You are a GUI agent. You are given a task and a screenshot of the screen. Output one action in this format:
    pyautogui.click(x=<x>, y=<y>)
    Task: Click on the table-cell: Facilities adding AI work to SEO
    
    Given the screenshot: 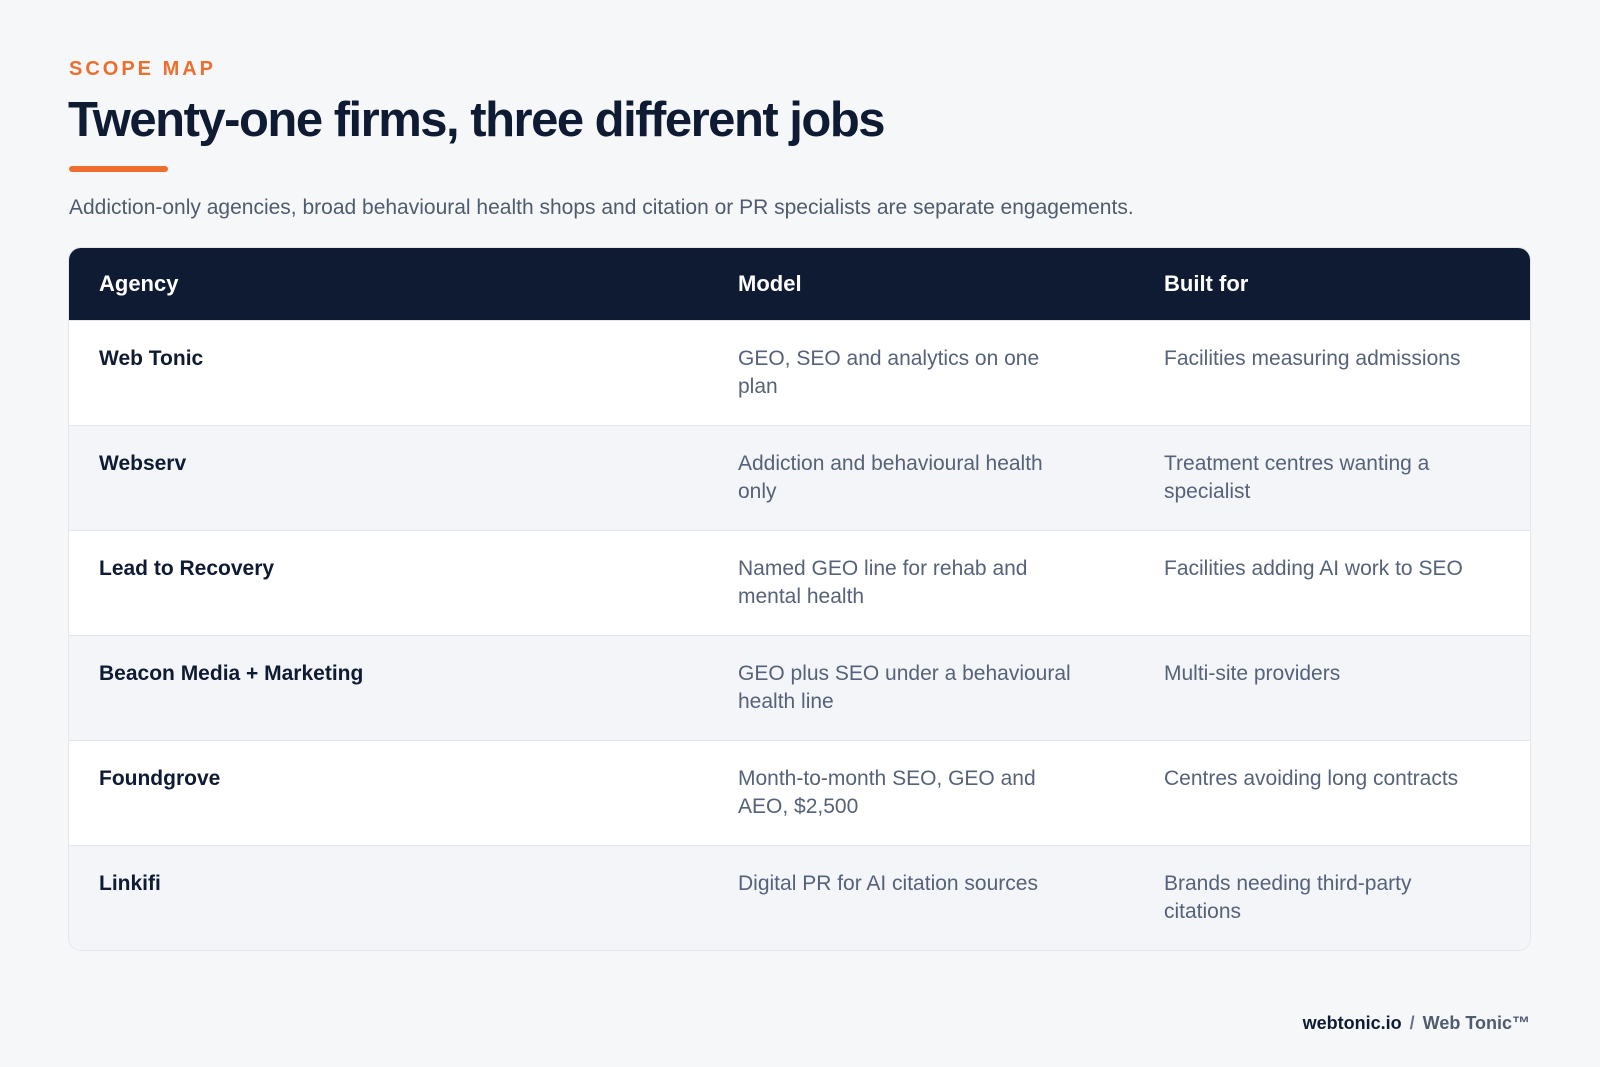 What is the action you would take?
    pyautogui.click(x=1332, y=583)
    